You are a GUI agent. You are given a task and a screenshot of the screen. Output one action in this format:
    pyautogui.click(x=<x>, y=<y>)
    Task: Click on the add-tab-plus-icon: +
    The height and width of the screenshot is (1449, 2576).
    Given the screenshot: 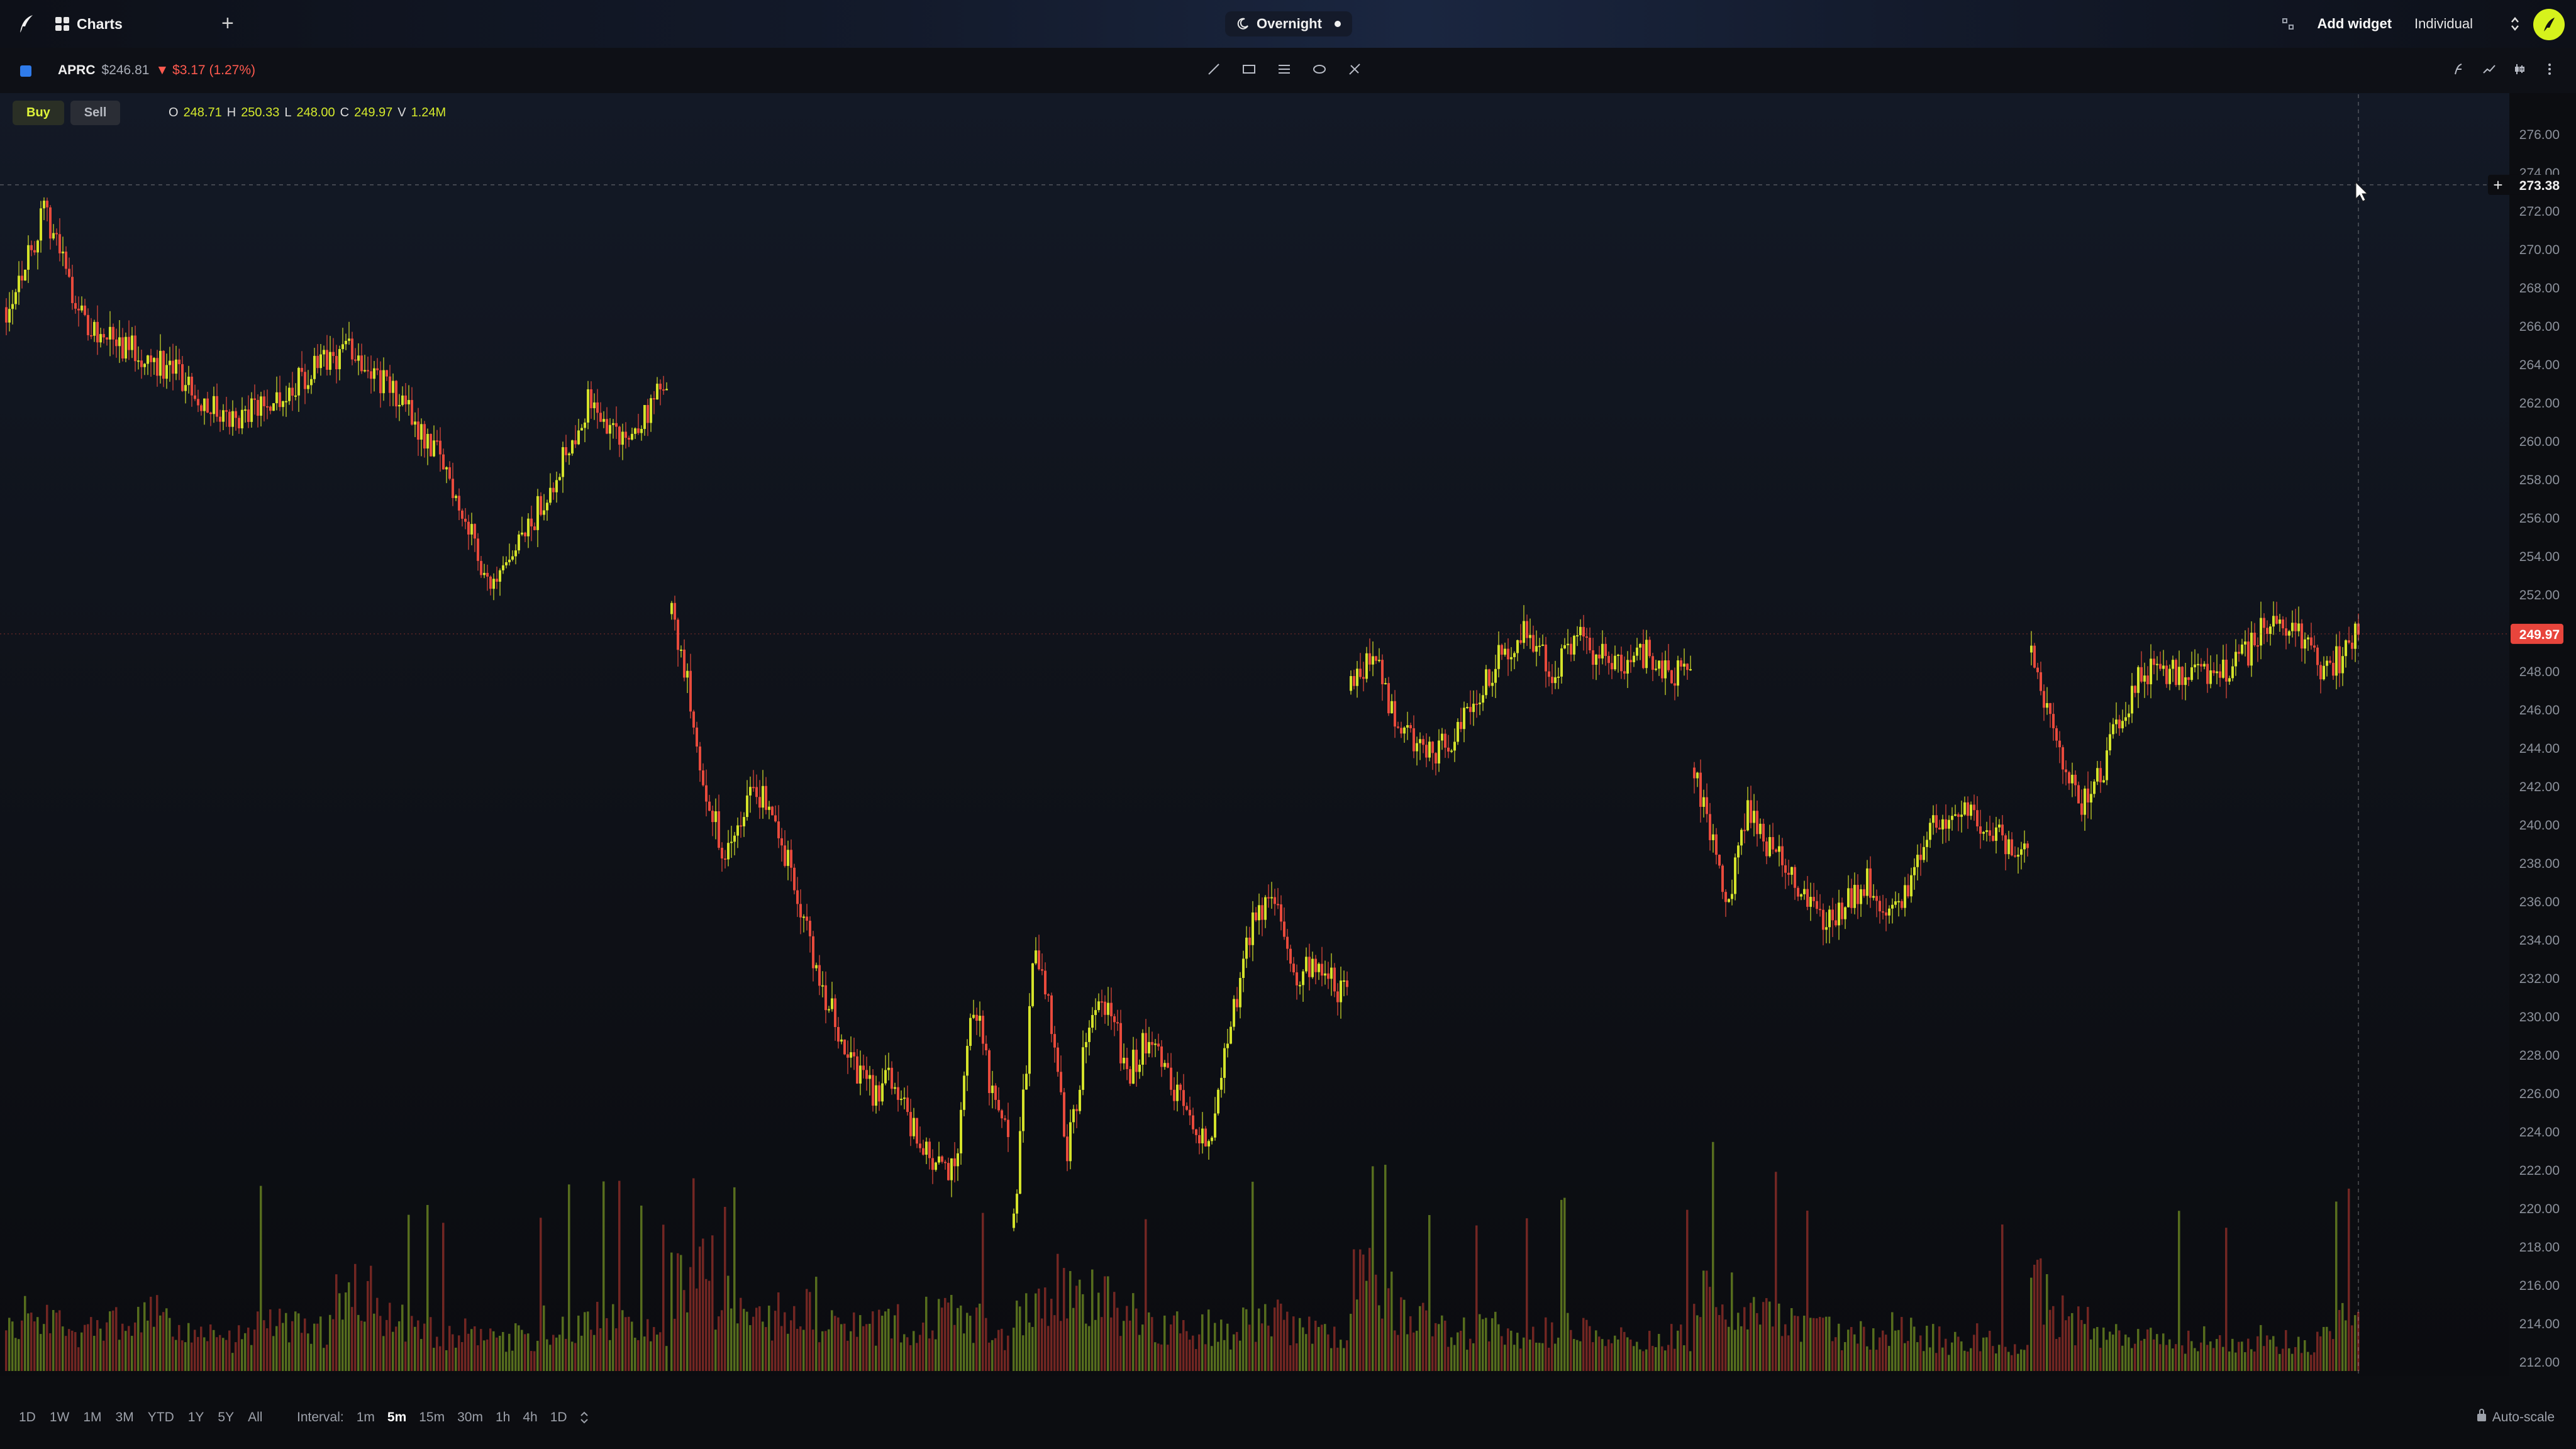 What is the action you would take?
    pyautogui.click(x=227, y=23)
    